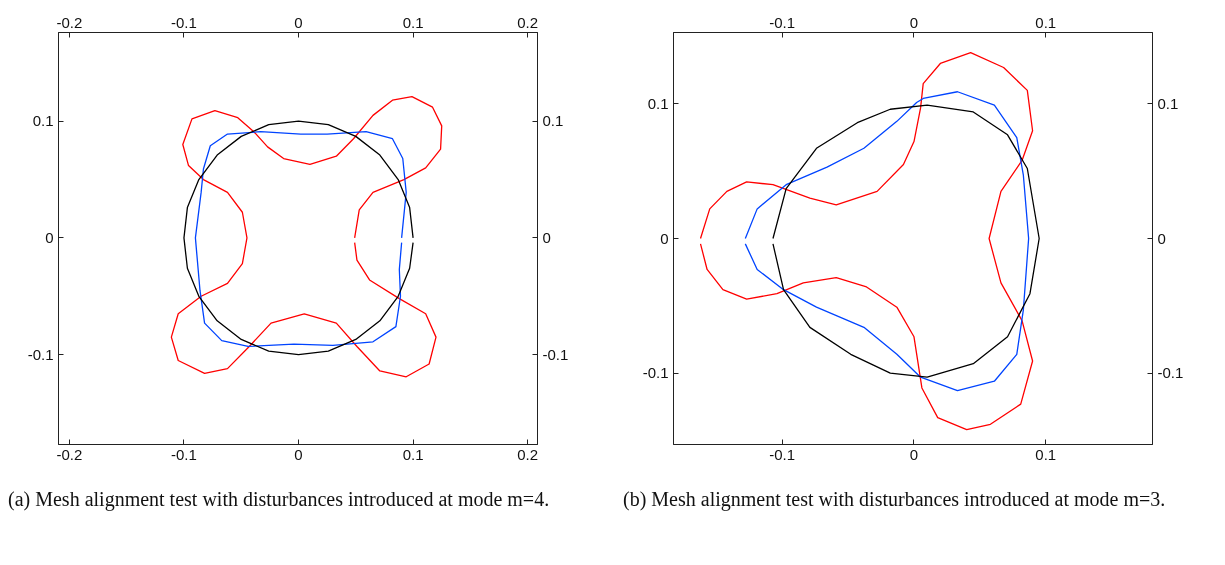 The image size is (1225, 565). Describe the element at coordinates (528, 454) in the screenshot. I see `x-tick-label: 0.2` at that location.